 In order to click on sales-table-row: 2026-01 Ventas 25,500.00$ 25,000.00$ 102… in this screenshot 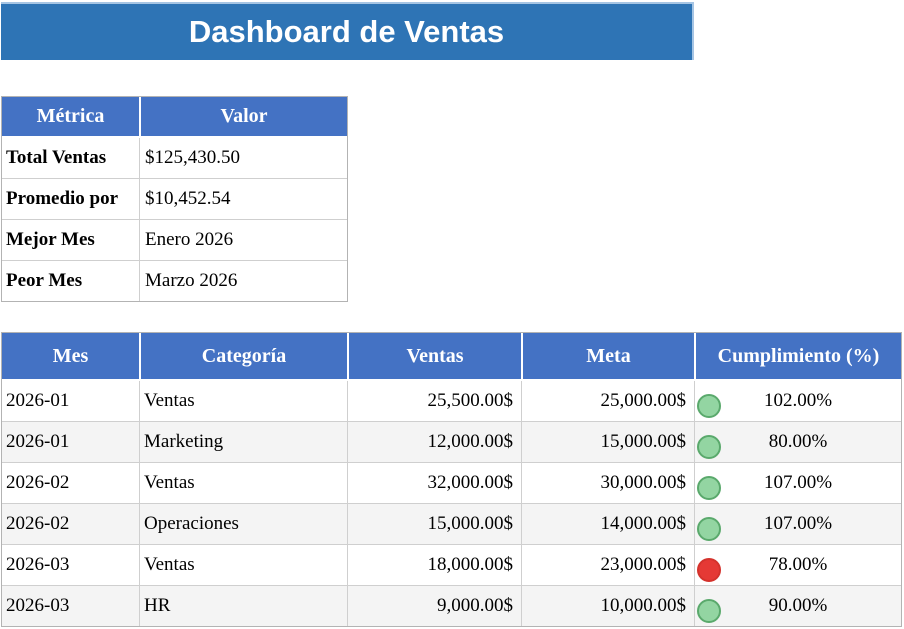, I will do `click(451, 401)`.